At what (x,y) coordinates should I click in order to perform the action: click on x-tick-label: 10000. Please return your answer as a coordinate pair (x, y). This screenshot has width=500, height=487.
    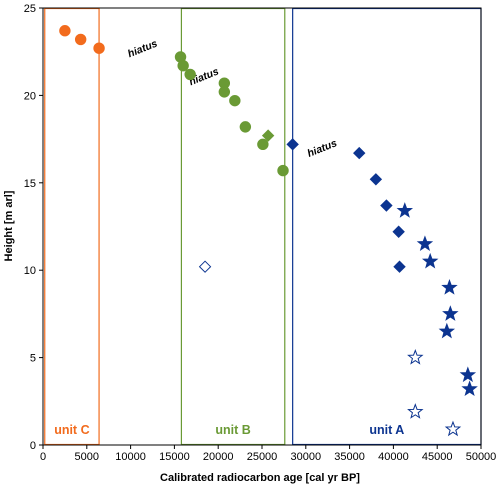
    Looking at the image, I should click on (130, 457).